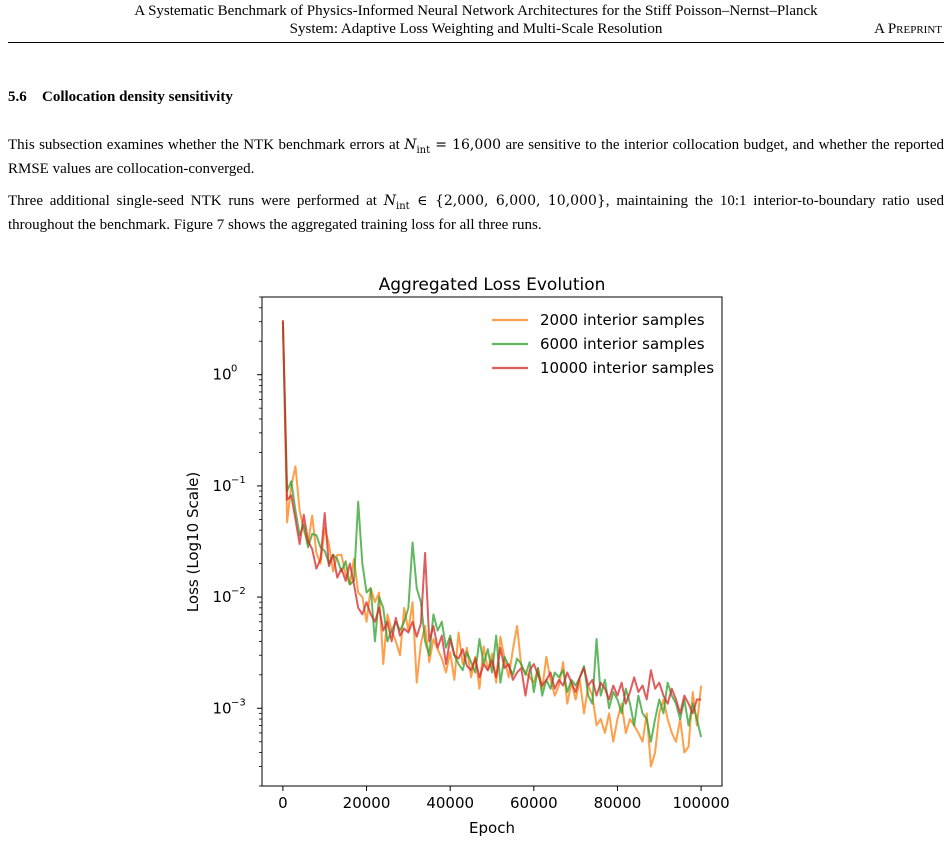  I want to click on paragraph-1-math-symbol: N, so click(410, 145).